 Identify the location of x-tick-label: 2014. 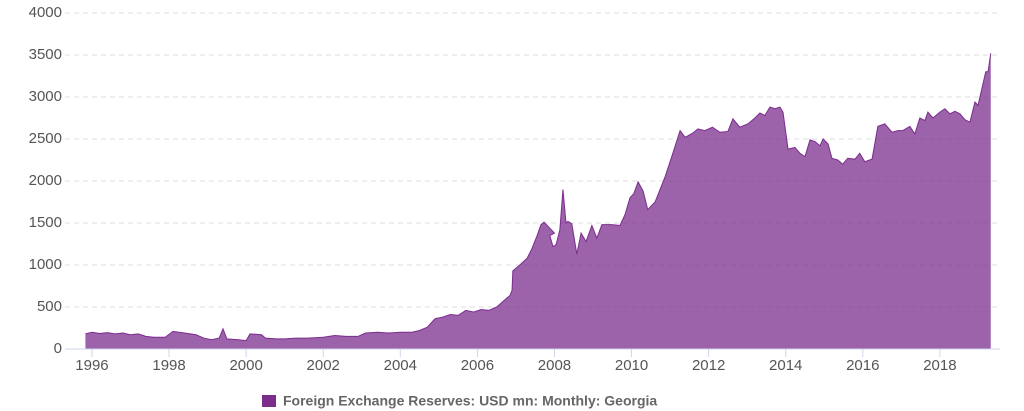
(785, 365).